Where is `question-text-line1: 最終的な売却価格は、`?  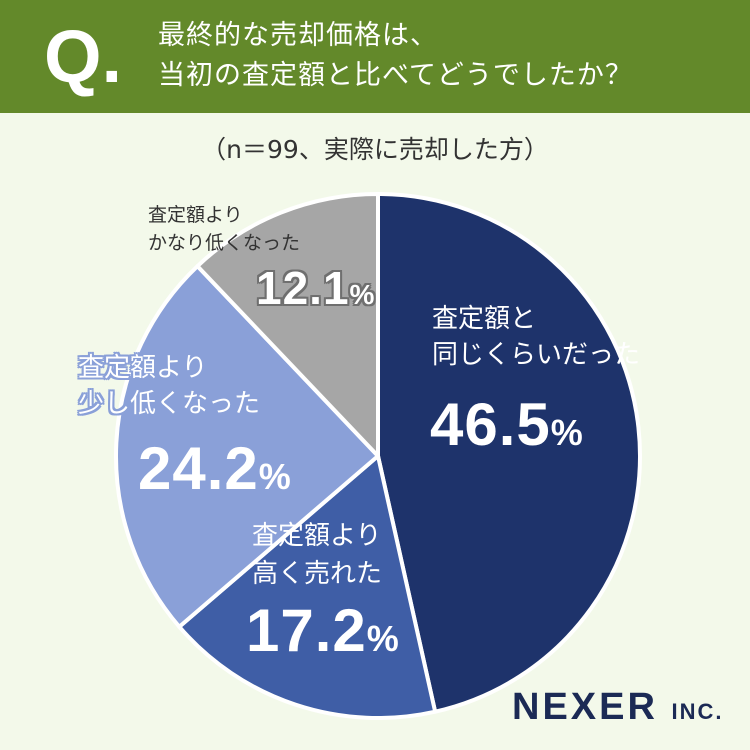
question-text-line1: 最終的な売却価格は、 is located at coordinates (298, 35).